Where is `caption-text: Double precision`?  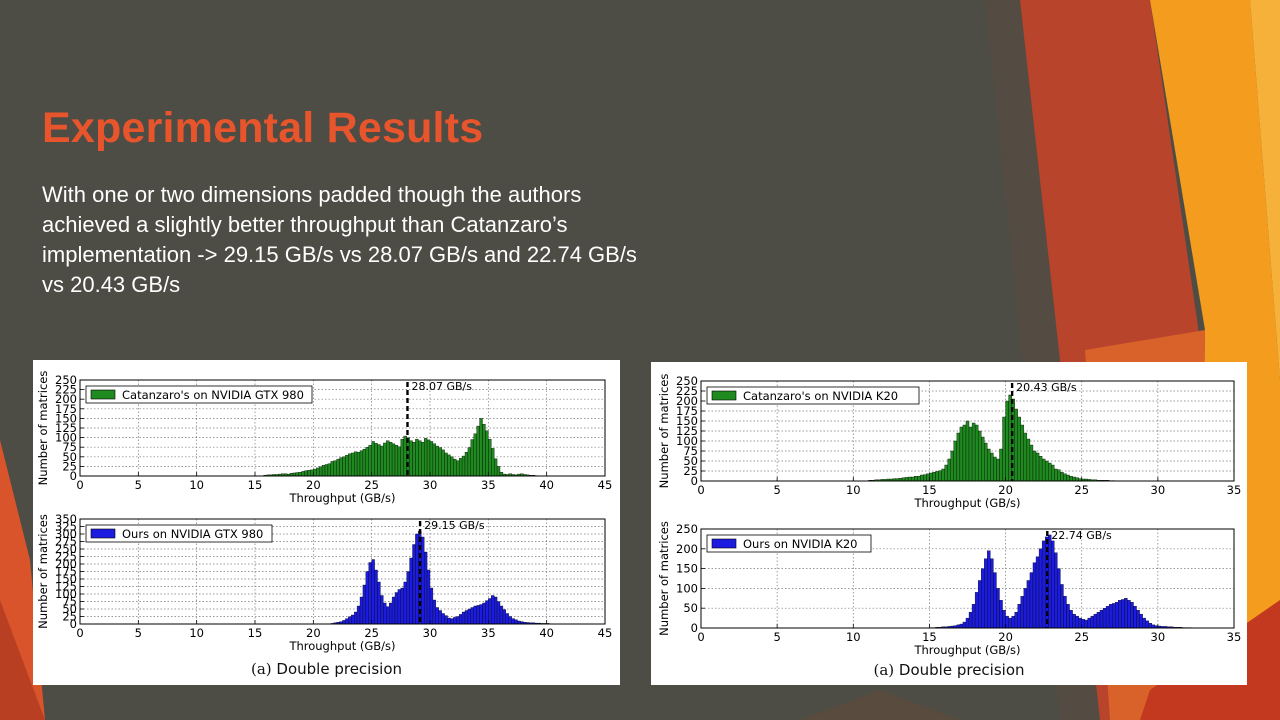
caption-text: Double precision is located at coordinates (339, 669).